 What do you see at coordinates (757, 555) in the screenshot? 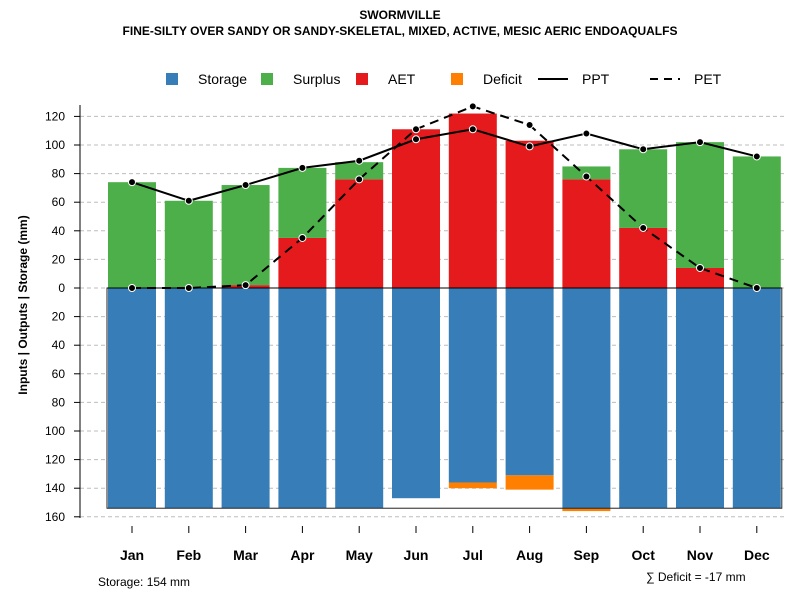
I see `x-tick-label: Dec` at bounding box center [757, 555].